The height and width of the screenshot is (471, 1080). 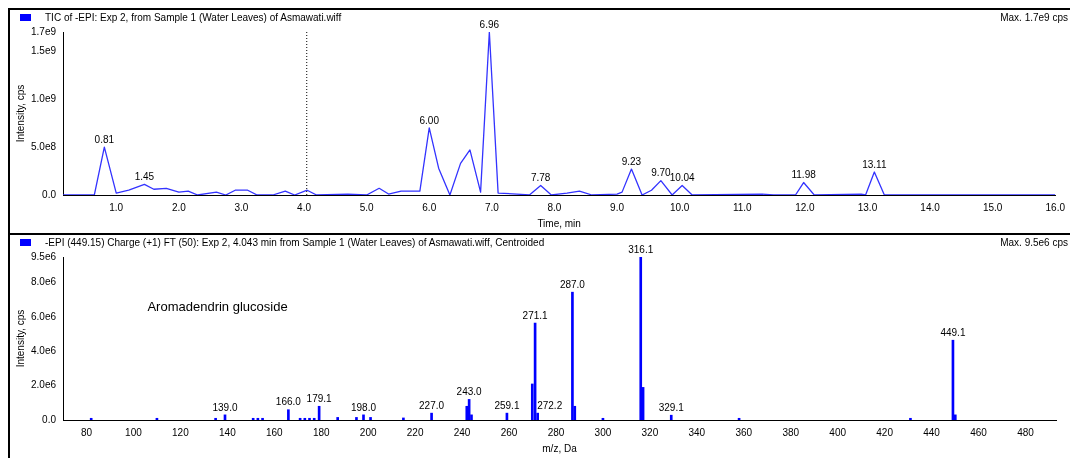 I want to click on annotation: 227.0, so click(x=432, y=405).